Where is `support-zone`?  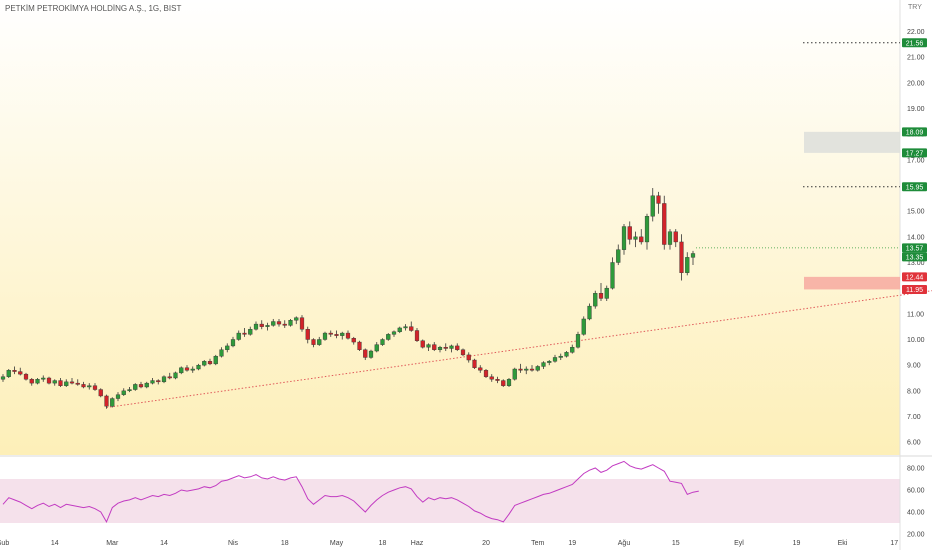 support-zone is located at coordinates (852, 283).